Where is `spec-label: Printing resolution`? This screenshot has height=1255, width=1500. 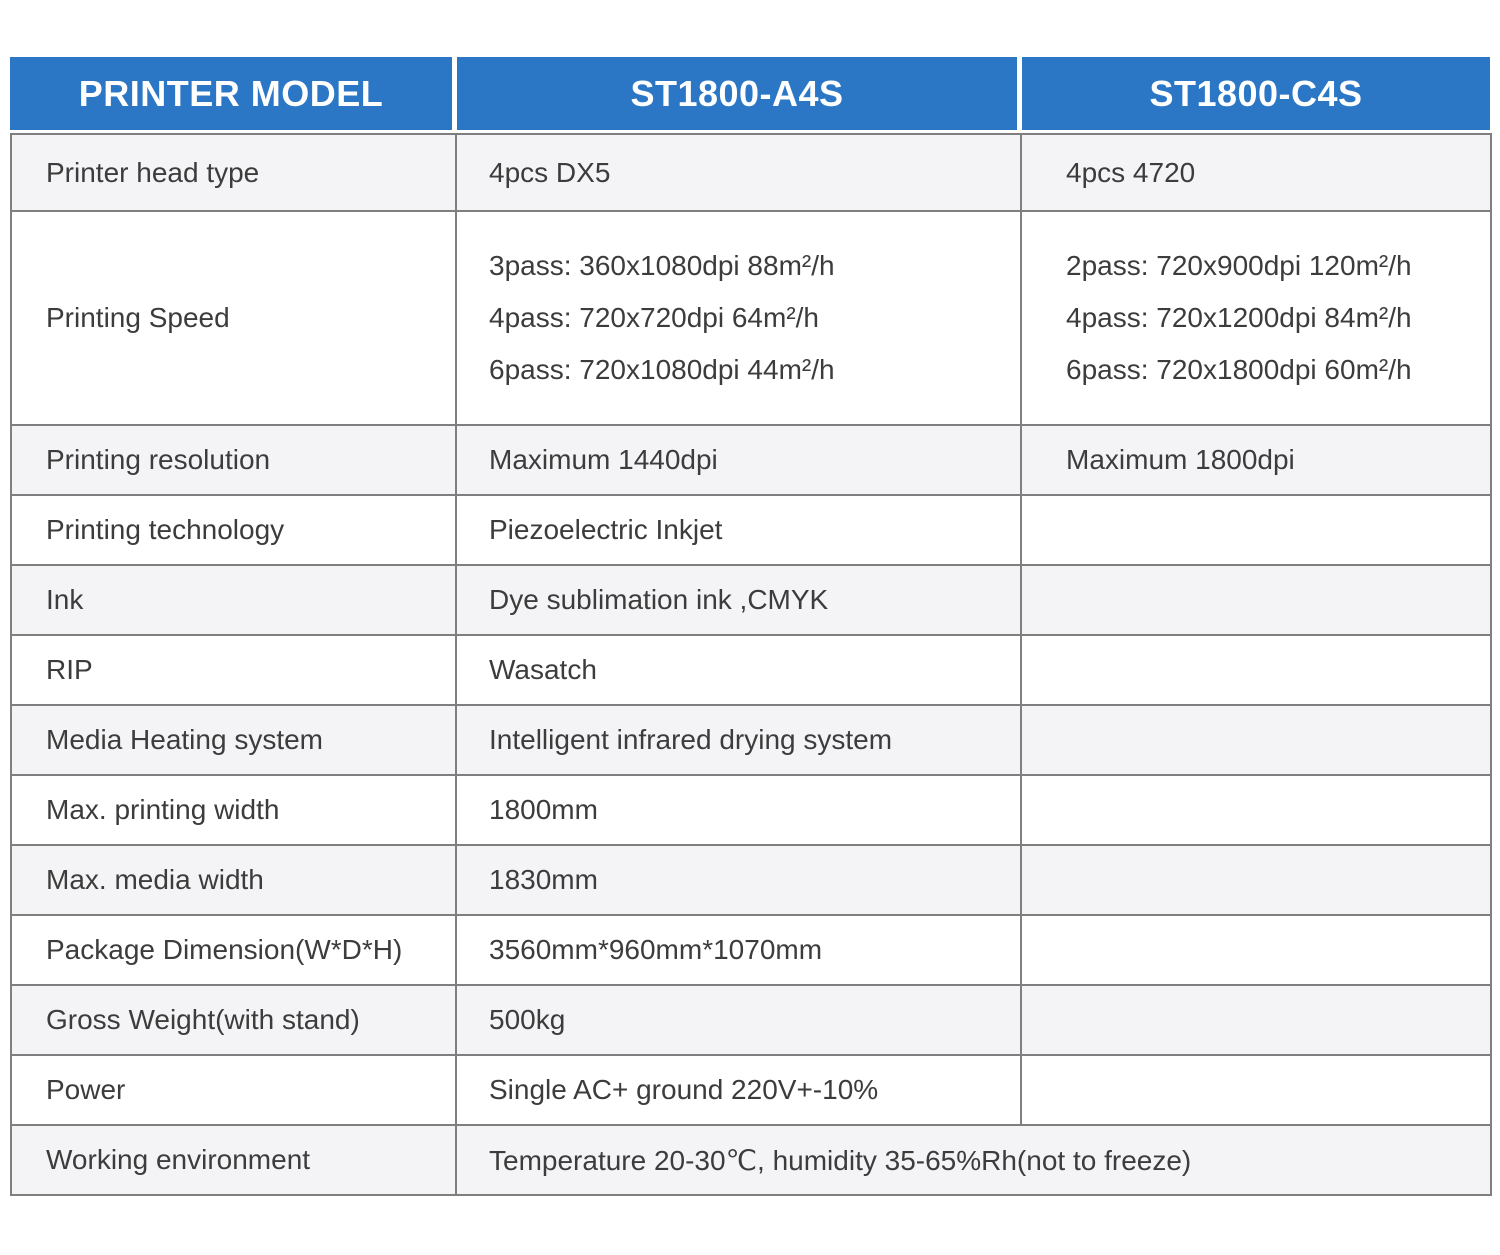
spec-label: Printing resolution is located at coordinates (233, 460).